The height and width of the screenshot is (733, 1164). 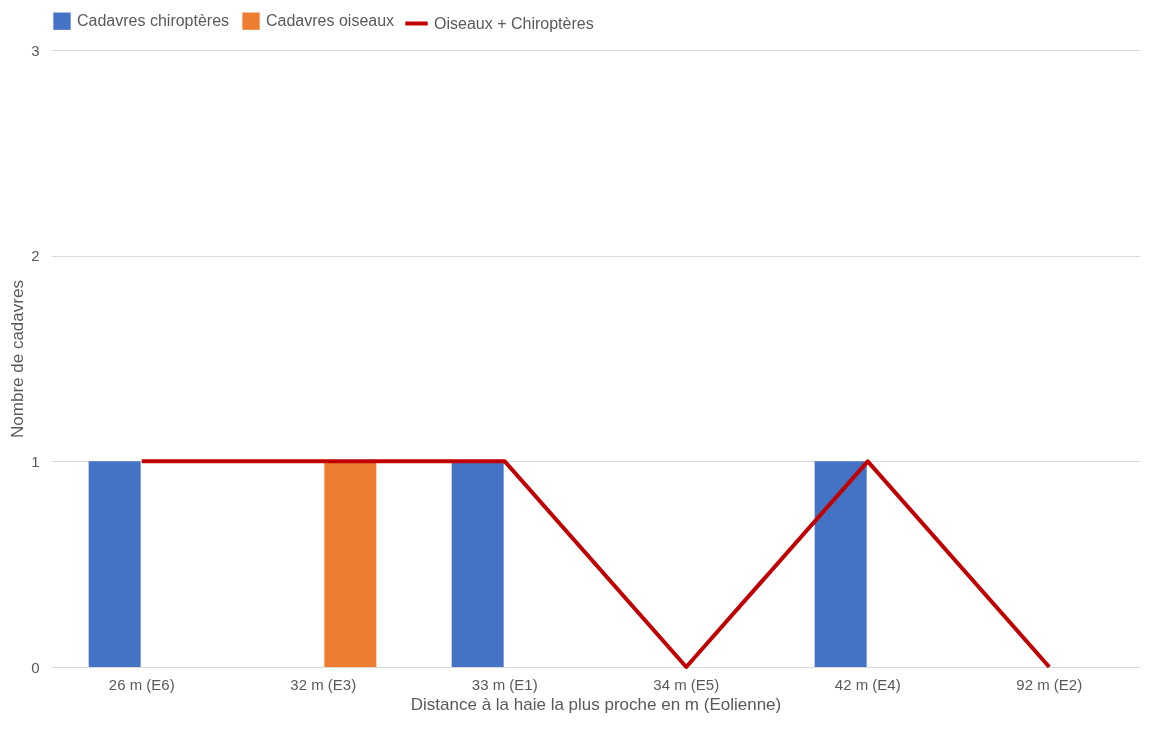 What do you see at coordinates (35, 667) in the screenshot?
I see `y-tick-label: 0` at bounding box center [35, 667].